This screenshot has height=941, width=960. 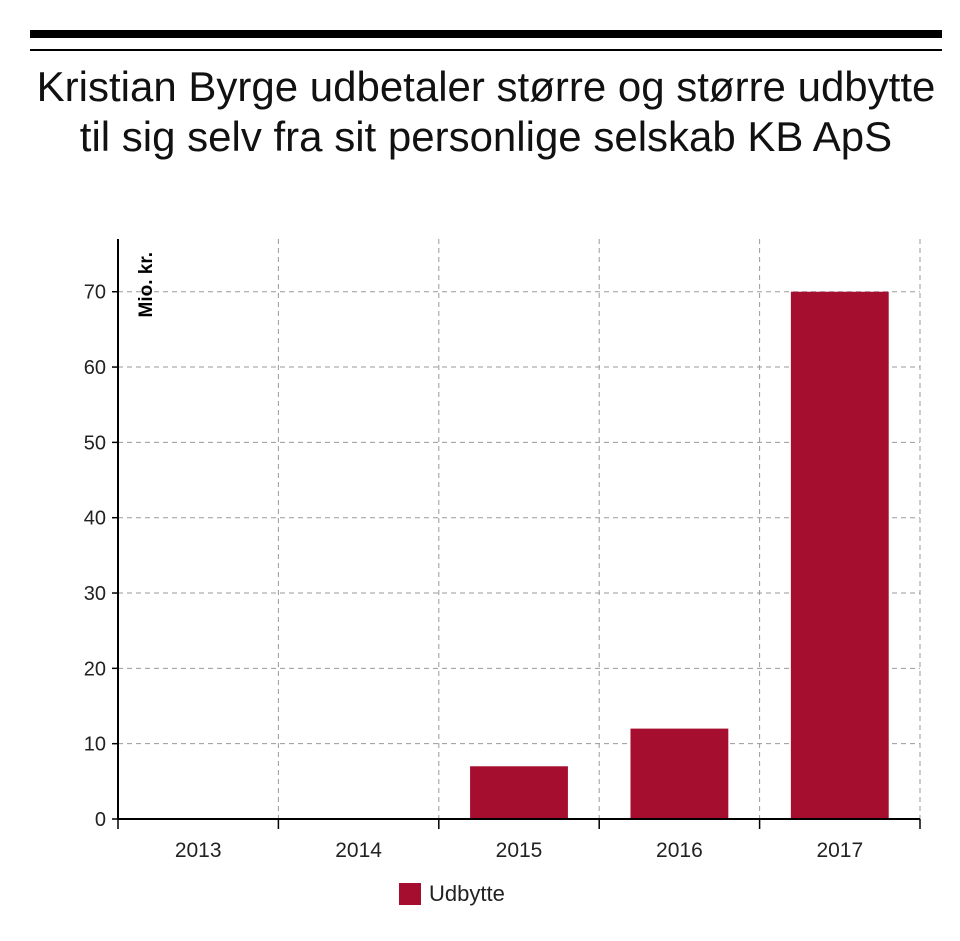 What do you see at coordinates (519, 850) in the screenshot?
I see `x-tick-label-2015: 2015` at bounding box center [519, 850].